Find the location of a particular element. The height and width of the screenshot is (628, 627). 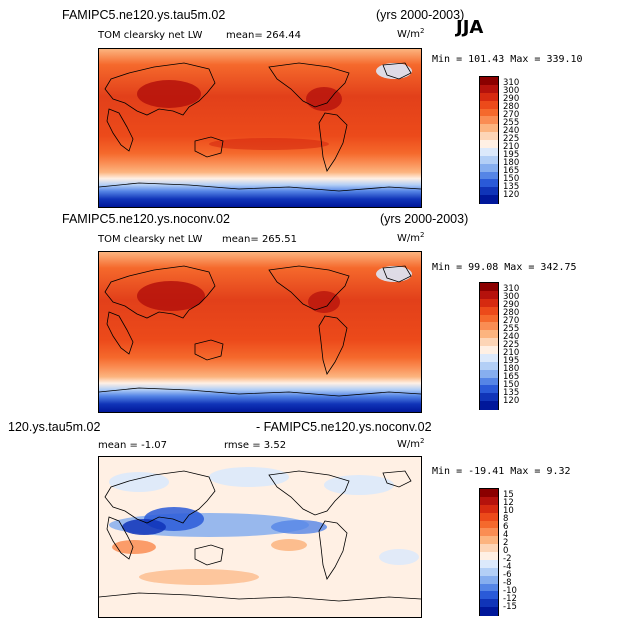

panel3-minmax: Min = -19.41 Max = 9.32 is located at coordinates (501, 471).